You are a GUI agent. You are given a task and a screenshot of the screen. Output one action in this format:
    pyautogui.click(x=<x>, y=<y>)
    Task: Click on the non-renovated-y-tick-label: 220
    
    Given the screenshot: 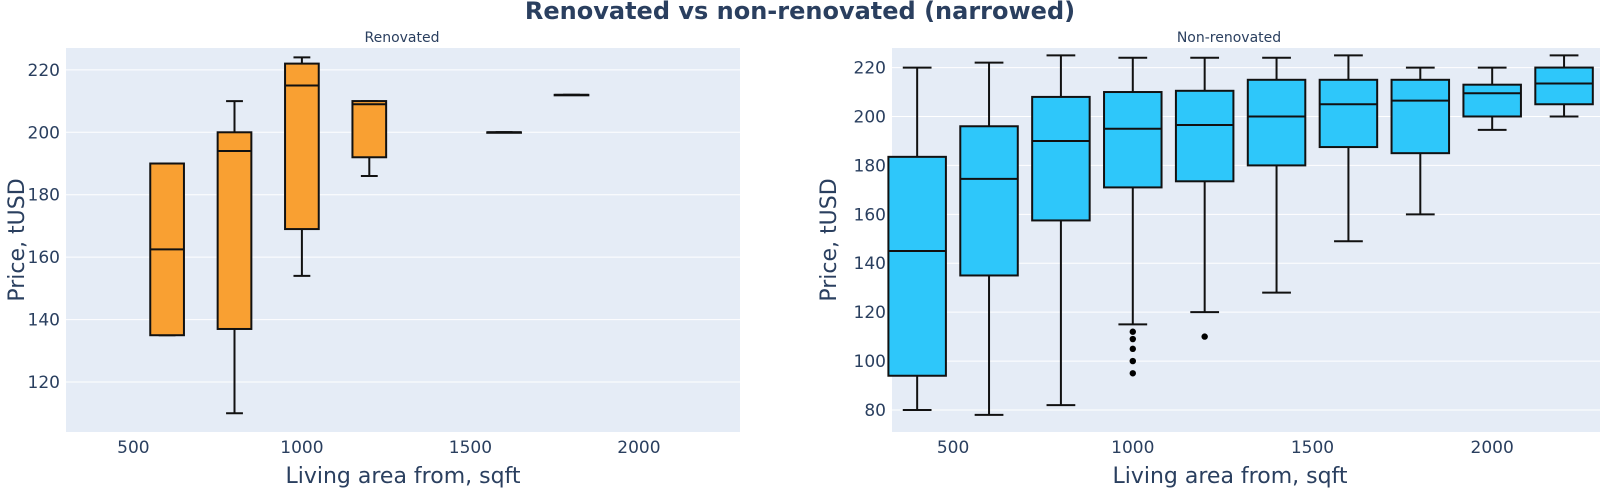 What is the action you would take?
    pyautogui.click(x=870, y=69)
    